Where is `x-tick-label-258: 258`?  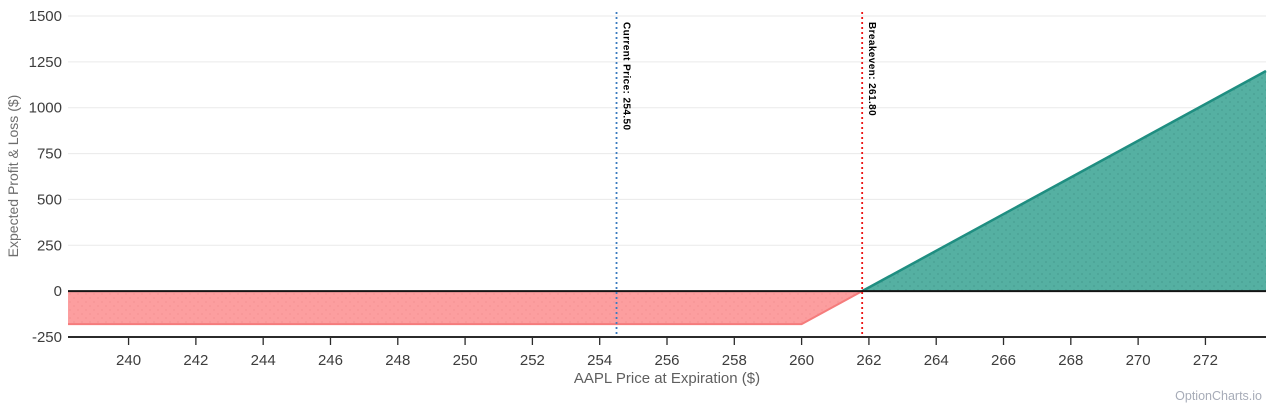
x-tick-label-258: 258 is located at coordinates (734, 360).